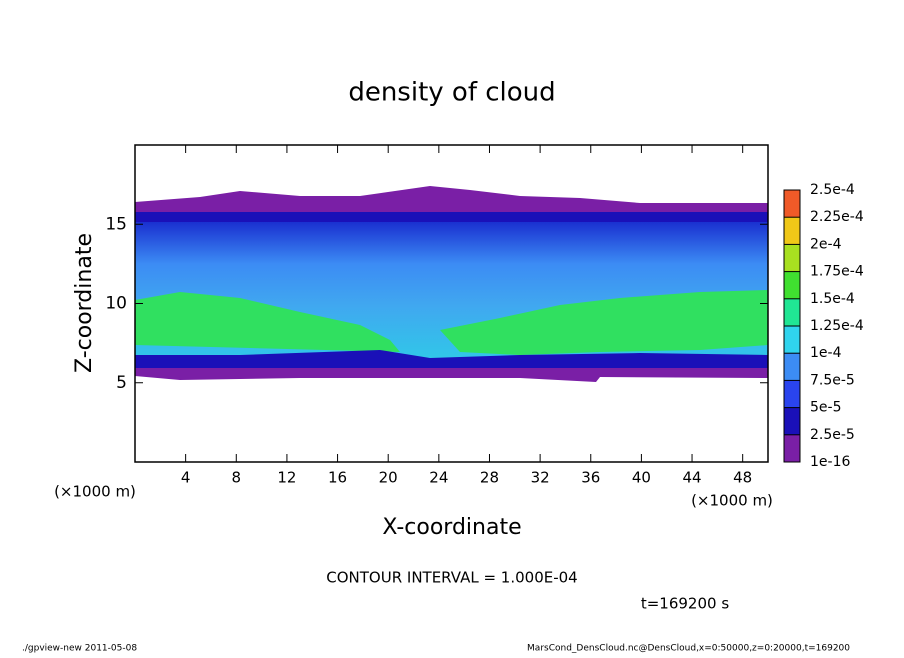 Image resolution: width=904 pixels, height=658 pixels. What do you see at coordinates (826, 353) in the screenshot?
I see `colorbar-label: 1e-4` at bounding box center [826, 353].